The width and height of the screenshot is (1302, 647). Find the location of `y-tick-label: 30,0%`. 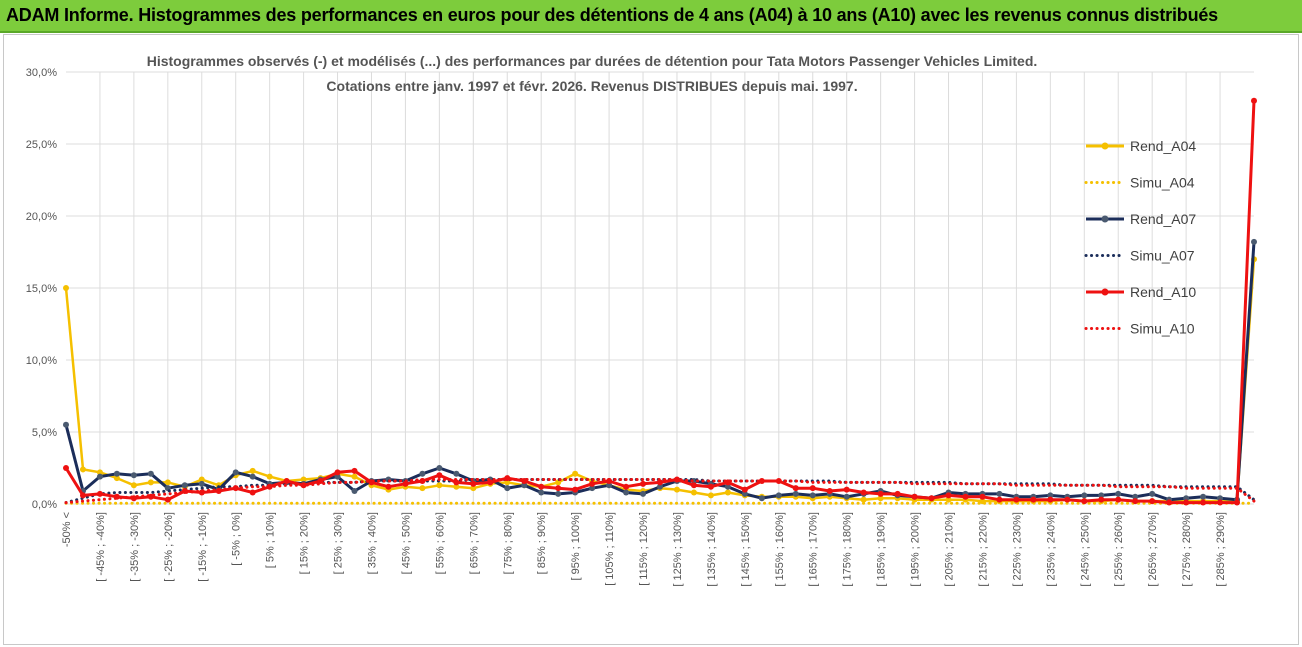

y-tick-label: 30,0% is located at coordinates (41, 73).